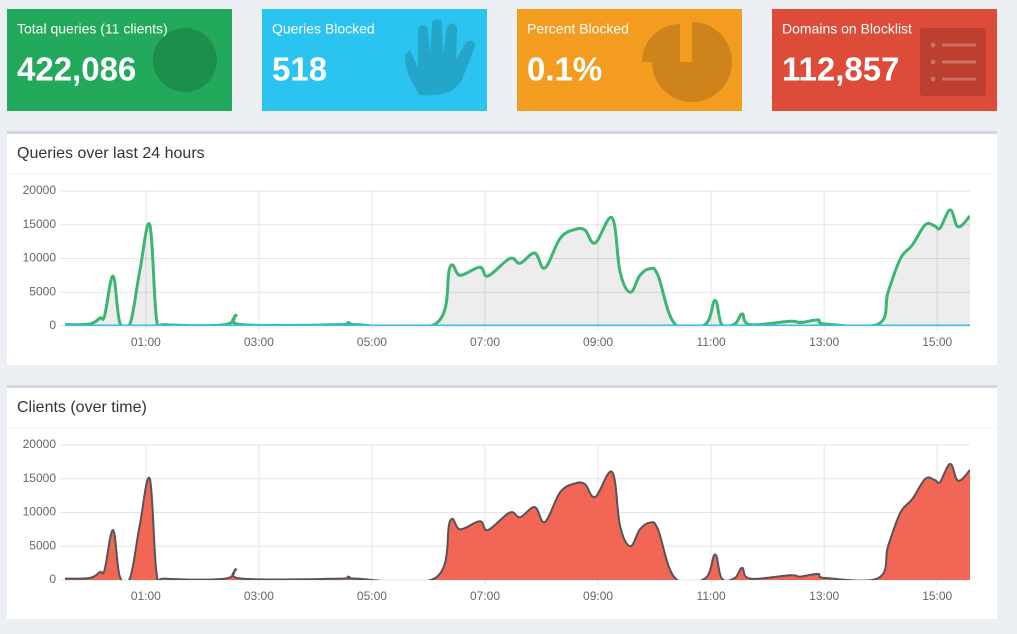  I want to click on stat-value: 422,086, so click(76, 69).